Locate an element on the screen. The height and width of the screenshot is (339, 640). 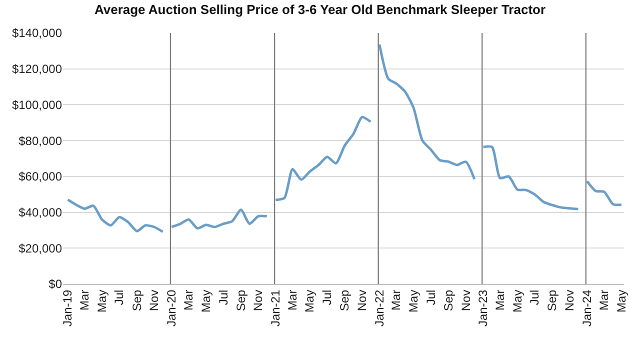
chart-title: Average Auction Selling Price of 3-6 Year Old Benchmark Sleeper Tractor is located at coordinates (320, 10).